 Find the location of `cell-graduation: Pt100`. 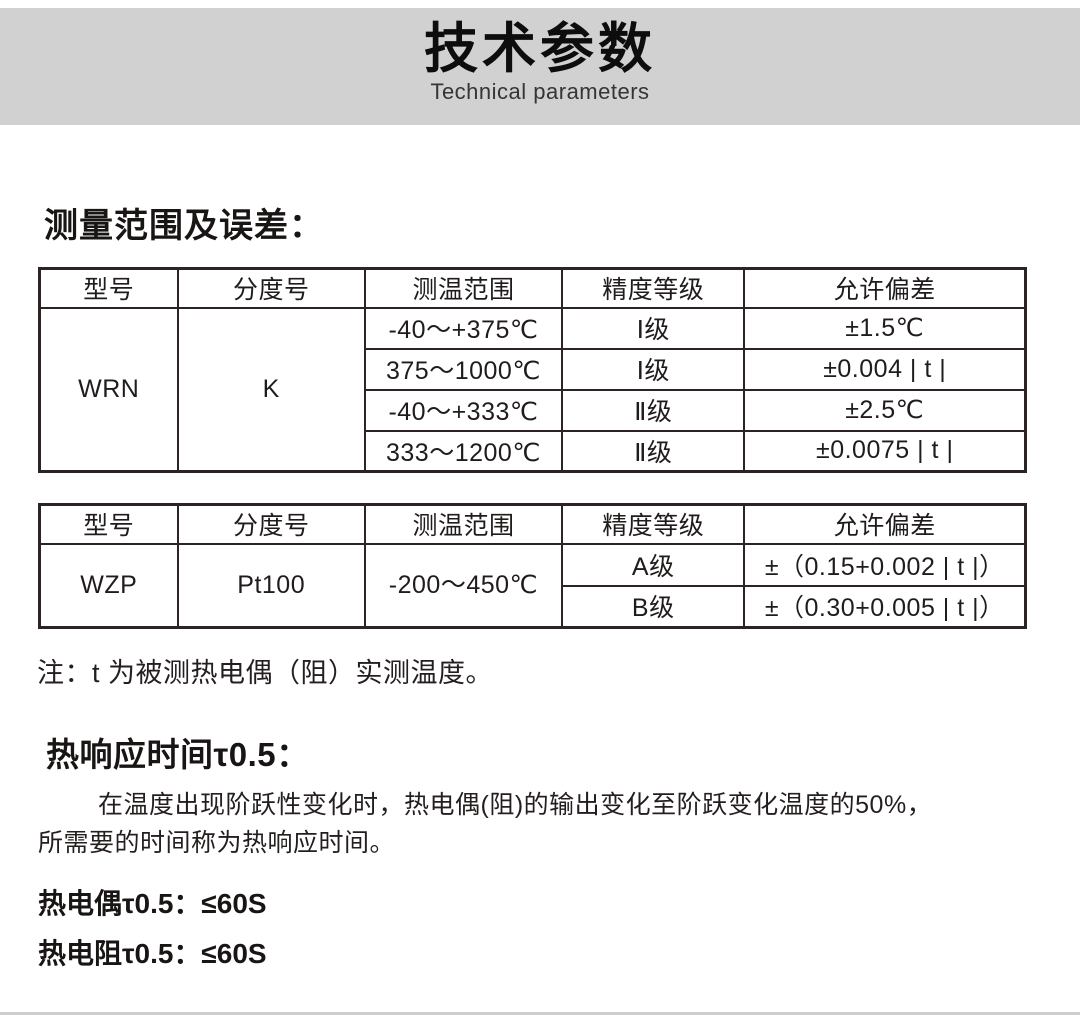

cell-graduation: Pt100 is located at coordinates (271, 585).